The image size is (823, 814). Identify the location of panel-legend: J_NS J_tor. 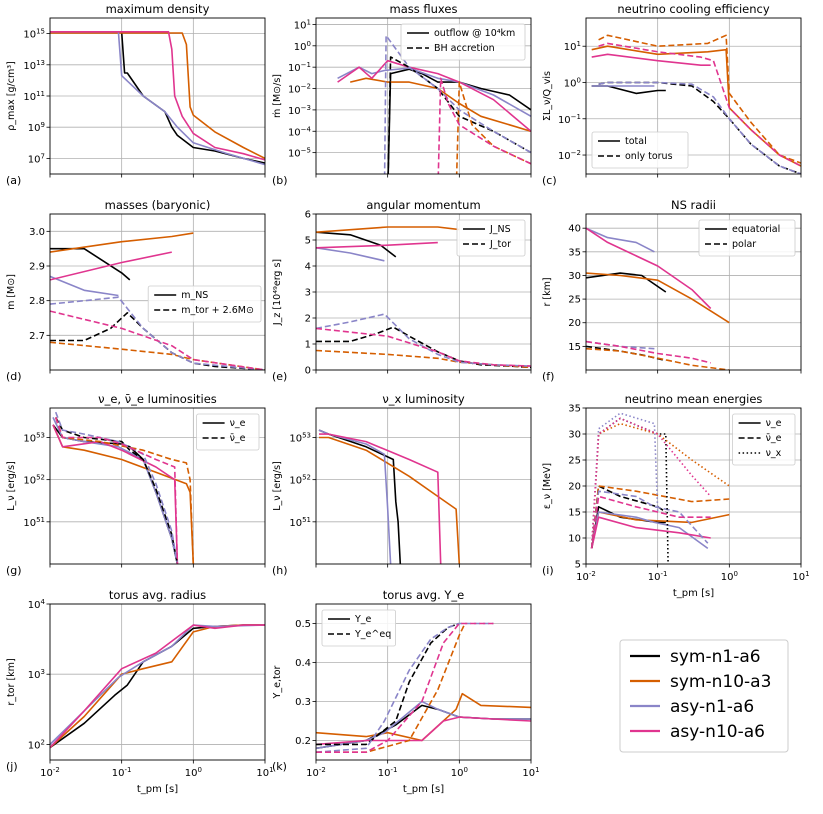
(491, 238).